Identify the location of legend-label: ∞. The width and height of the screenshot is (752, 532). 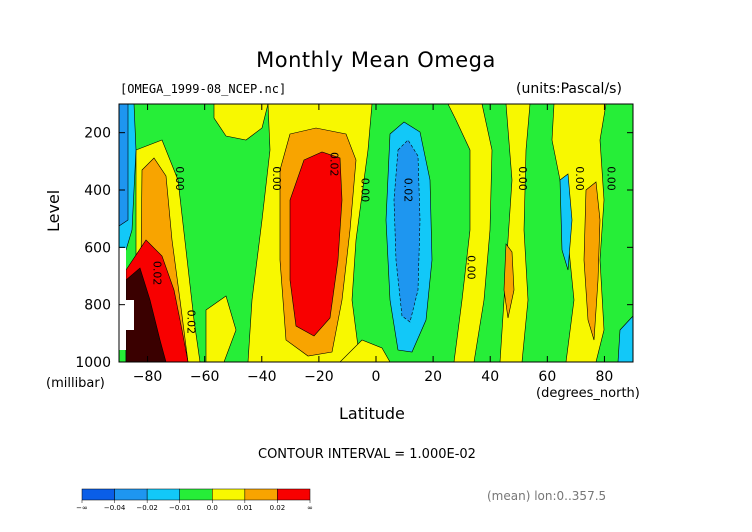
(310, 508).